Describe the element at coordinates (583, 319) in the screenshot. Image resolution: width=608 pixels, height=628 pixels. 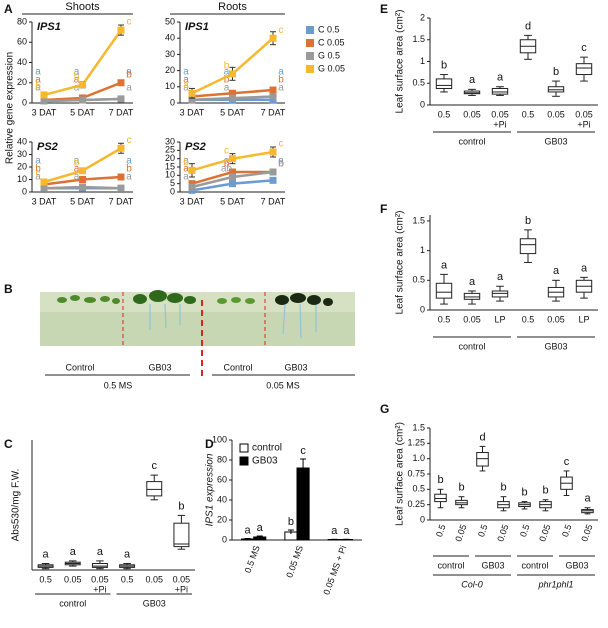
I see `x-tick-label: LP` at that location.